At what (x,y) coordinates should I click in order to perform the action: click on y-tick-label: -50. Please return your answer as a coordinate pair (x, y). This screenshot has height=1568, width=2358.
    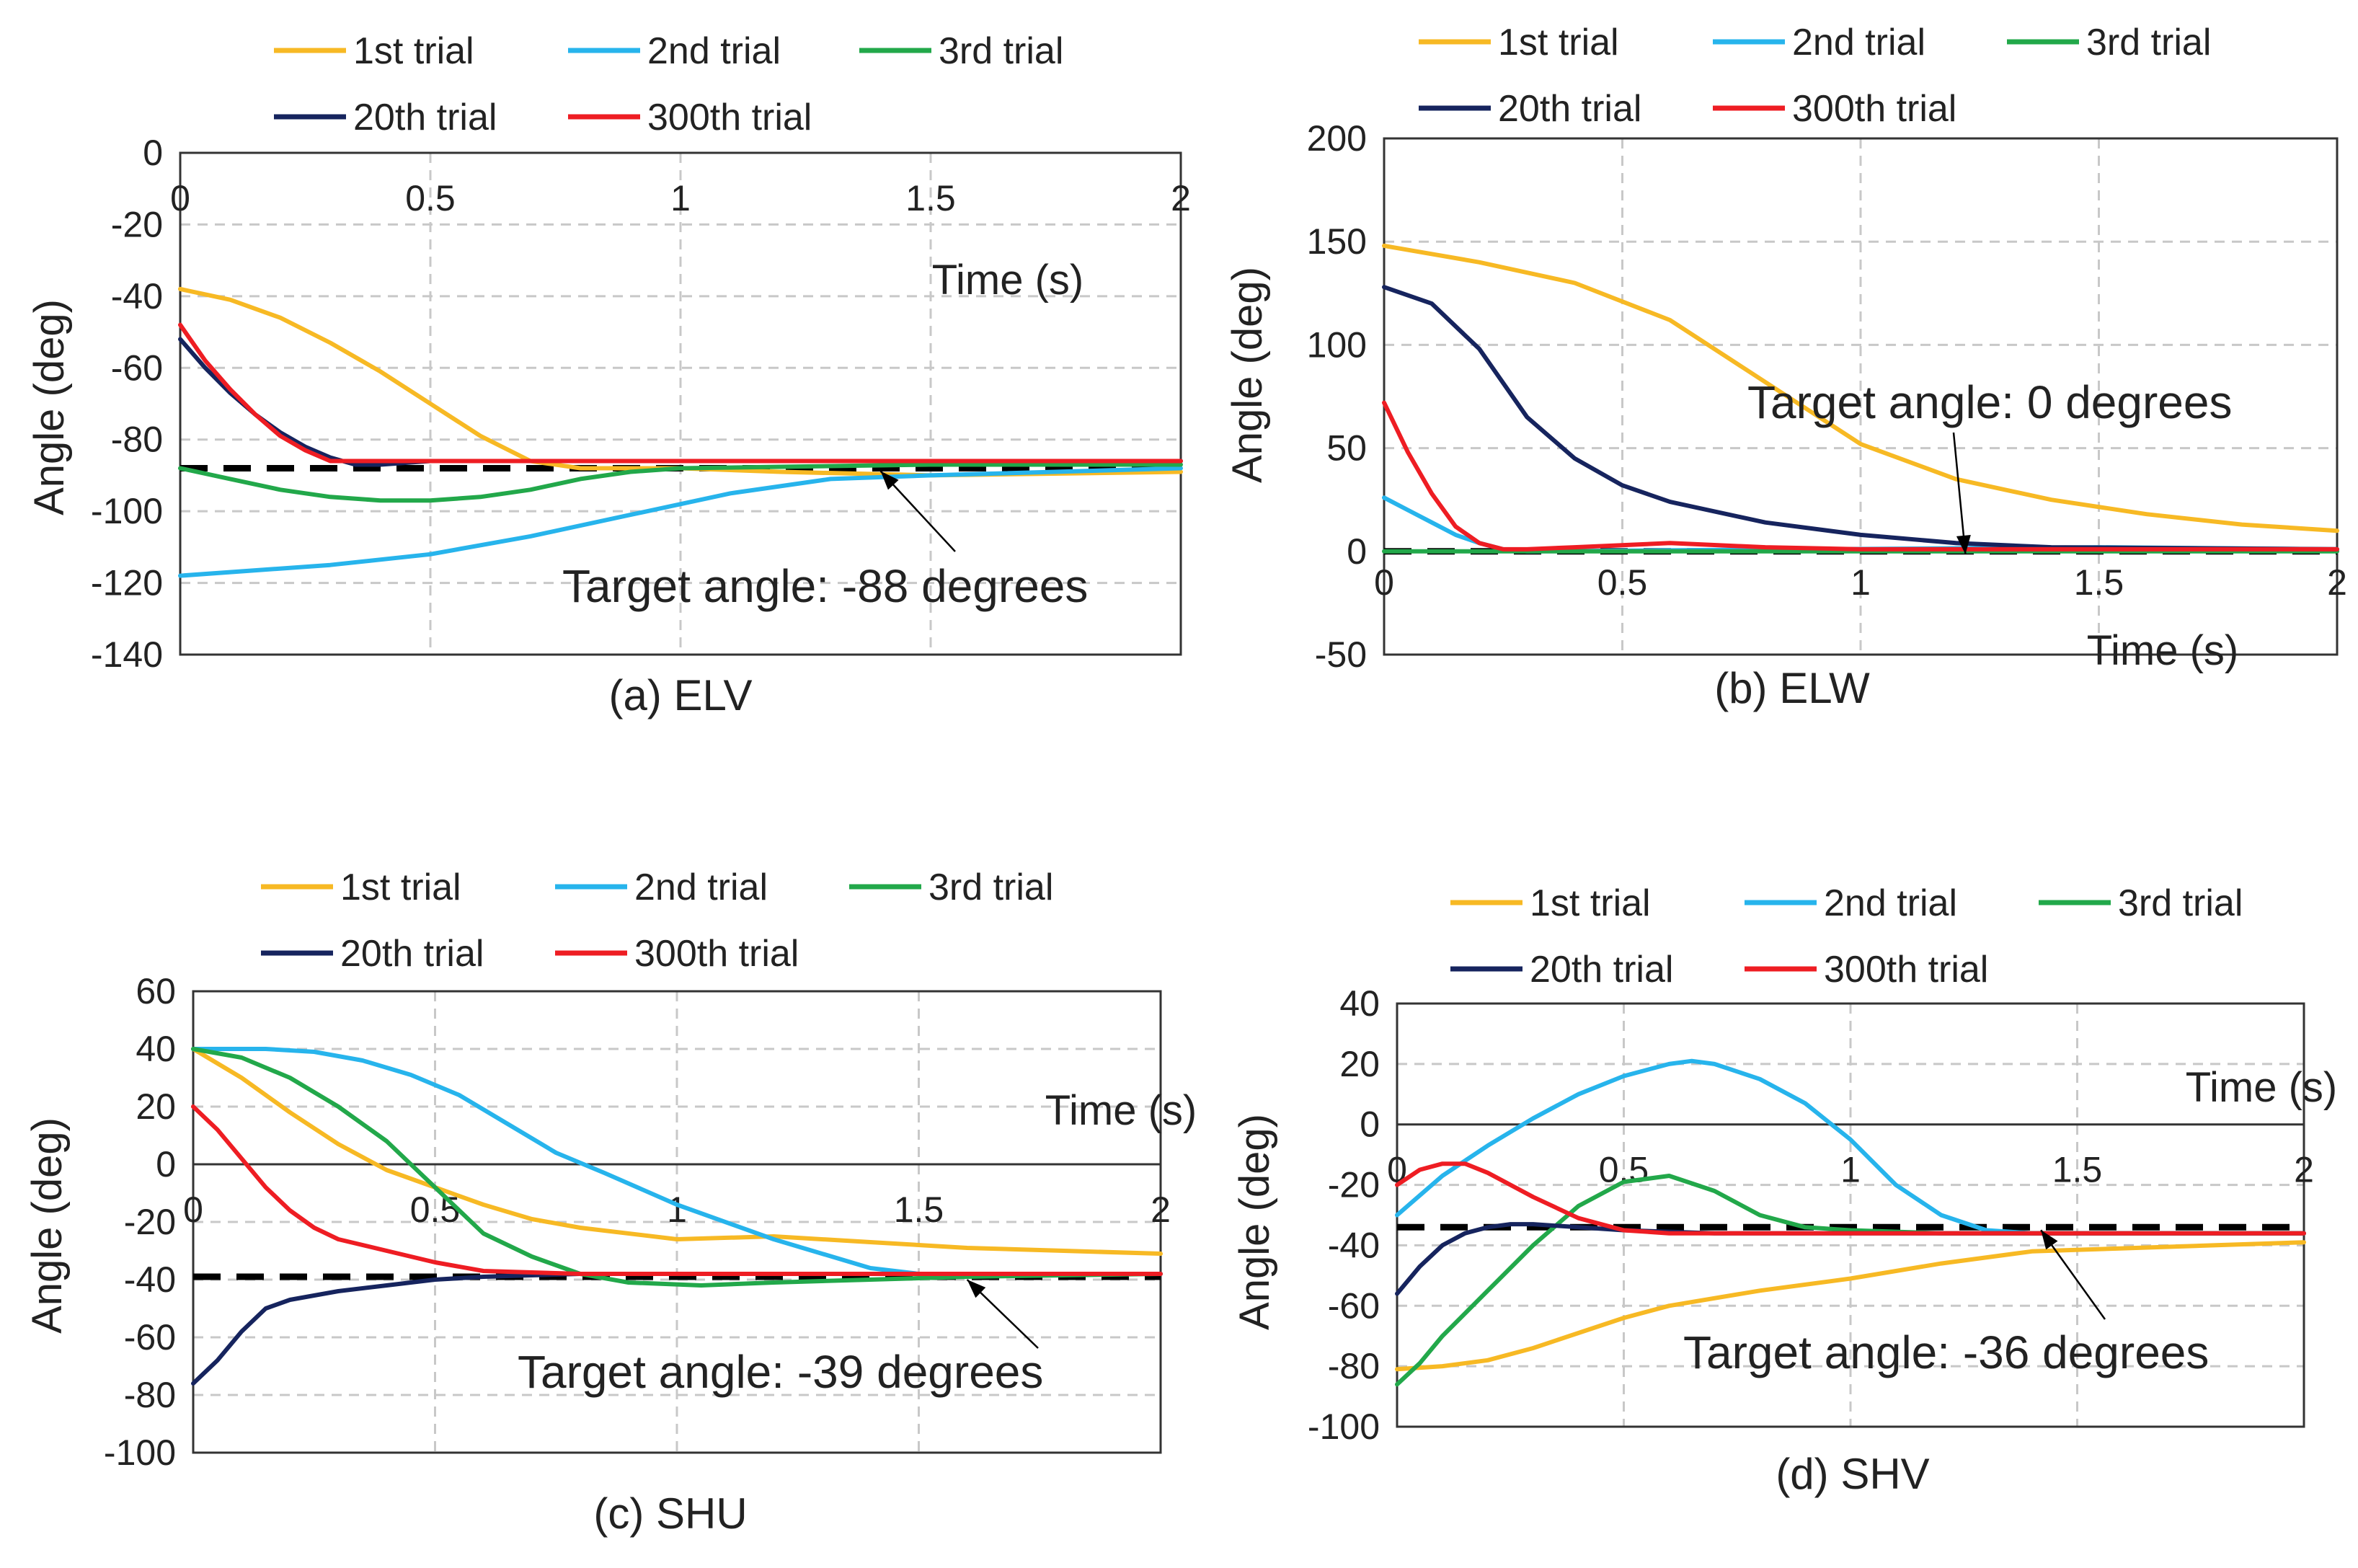
    Looking at the image, I should click on (1341, 654).